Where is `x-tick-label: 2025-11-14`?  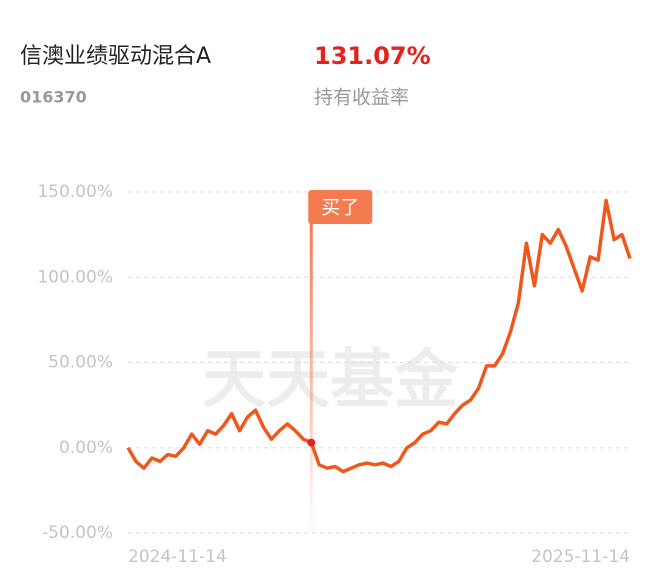 x-tick-label: 2025-11-14 is located at coordinates (580, 557).